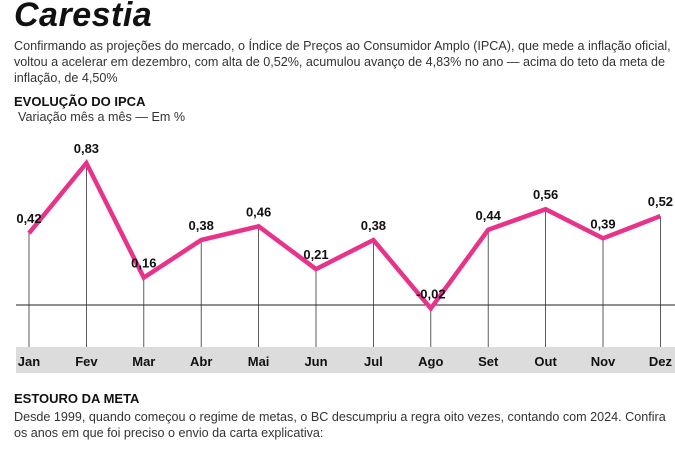  Describe the element at coordinates (143, 361) in the screenshot. I see `x-tick-label: Mar` at that location.